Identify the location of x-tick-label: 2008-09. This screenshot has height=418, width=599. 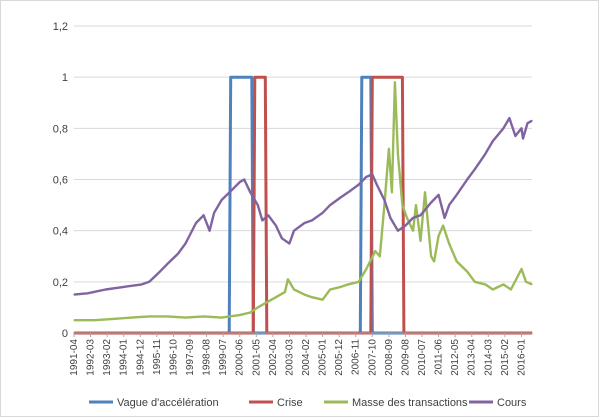
(389, 357).